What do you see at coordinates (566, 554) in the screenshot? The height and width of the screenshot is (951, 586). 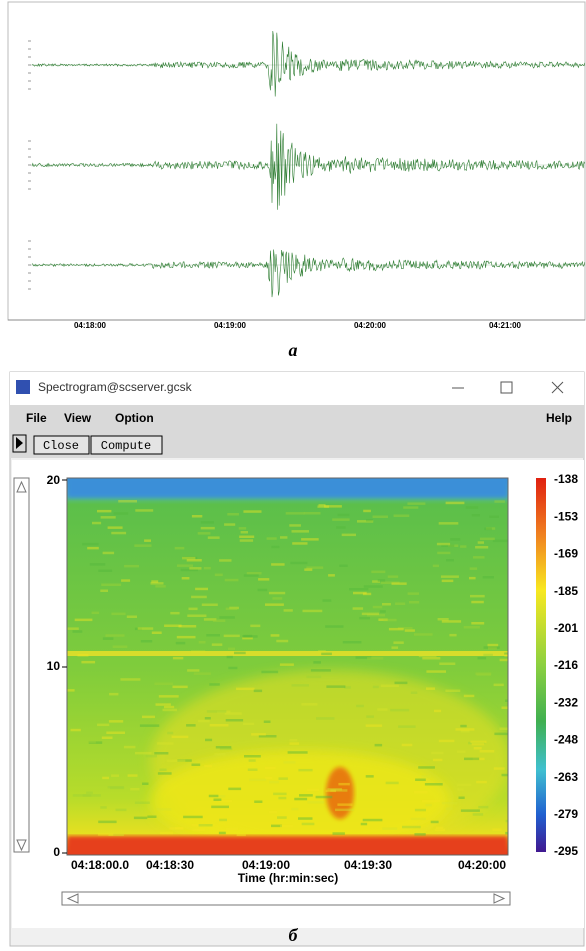 I see `colorbar-label: -169` at bounding box center [566, 554].